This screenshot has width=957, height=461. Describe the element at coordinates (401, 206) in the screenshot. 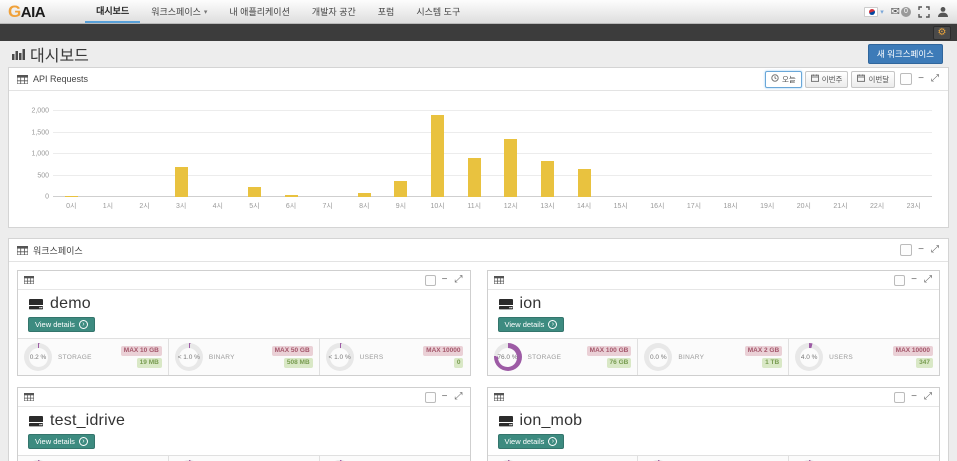

I see `x-axis-tick: 9시` at that location.